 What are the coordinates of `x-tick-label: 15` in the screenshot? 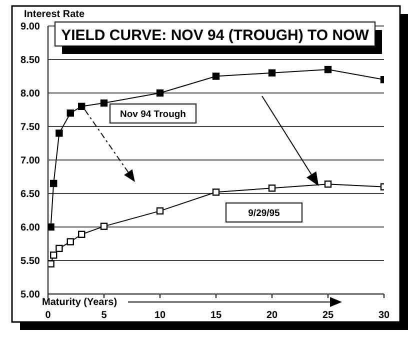 It's located at (216, 316).